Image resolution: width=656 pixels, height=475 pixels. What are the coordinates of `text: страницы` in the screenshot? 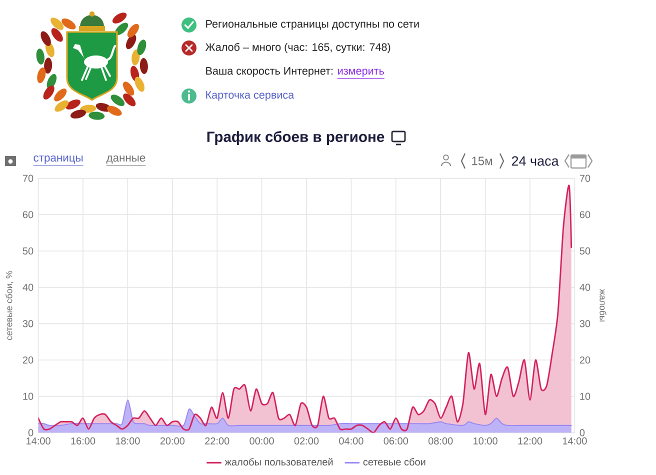 It's located at (58, 159).